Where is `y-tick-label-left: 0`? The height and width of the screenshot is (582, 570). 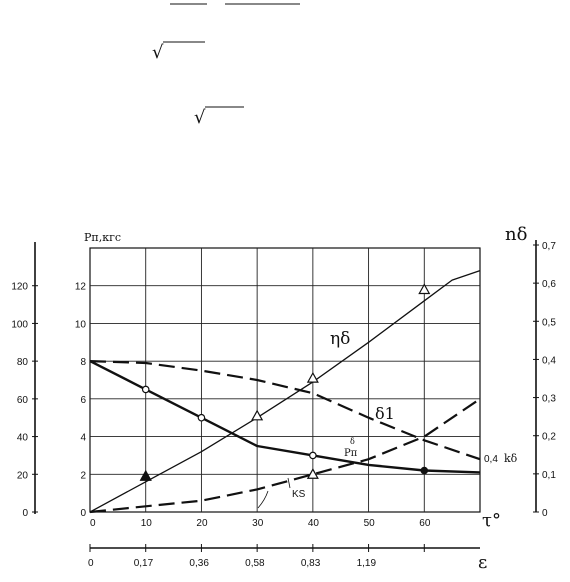 y-tick-label-left: 0 is located at coordinates (83, 513).